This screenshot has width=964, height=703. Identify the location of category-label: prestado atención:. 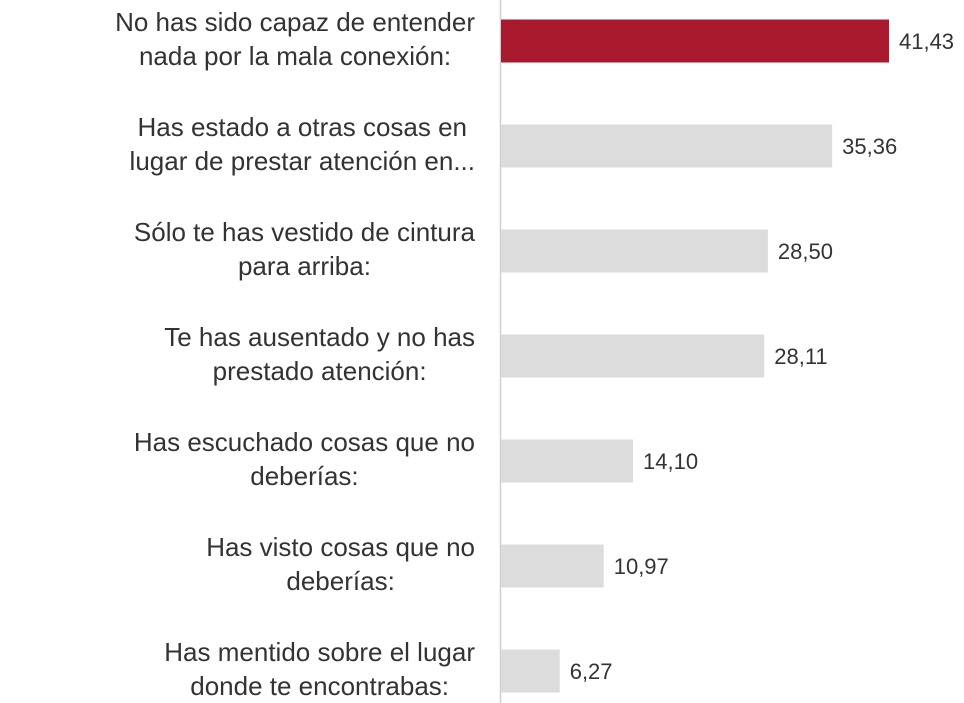
(320, 371).